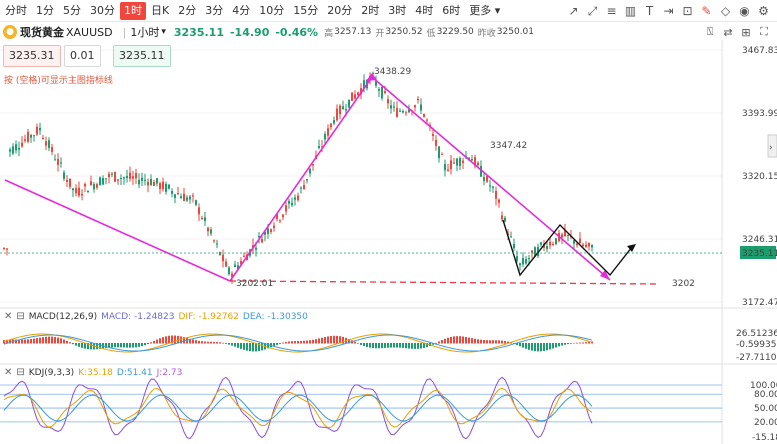  I want to click on compare-icon: ⇄, so click(728, 32).